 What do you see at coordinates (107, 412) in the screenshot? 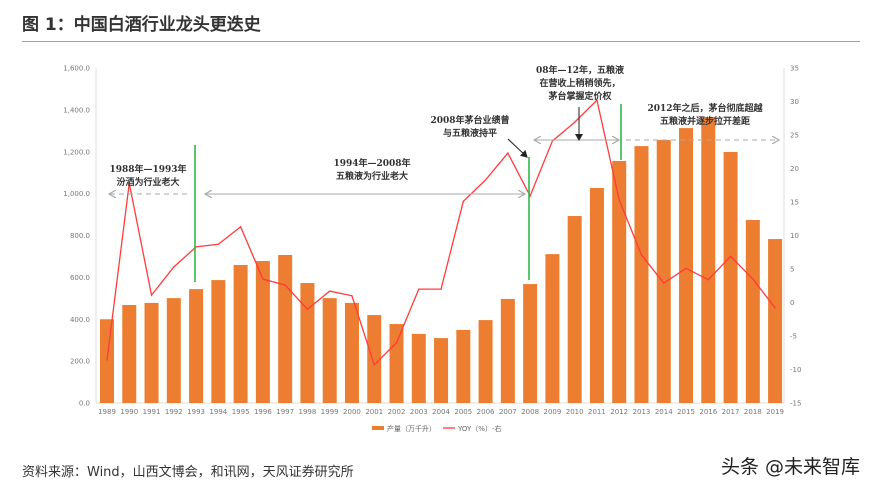
I see `x-tick-label: 1989` at bounding box center [107, 412].